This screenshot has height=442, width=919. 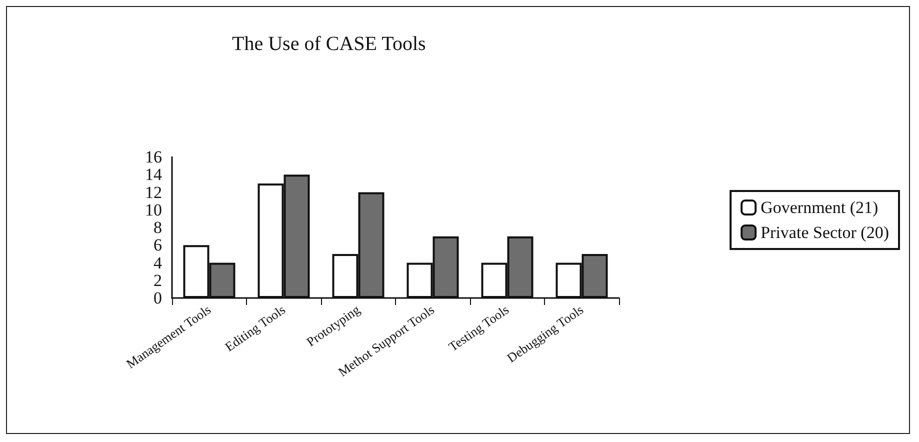 What do you see at coordinates (158, 262) in the screenshot?
I see `y-tick-label: 4` at bounding box center [158, 262].